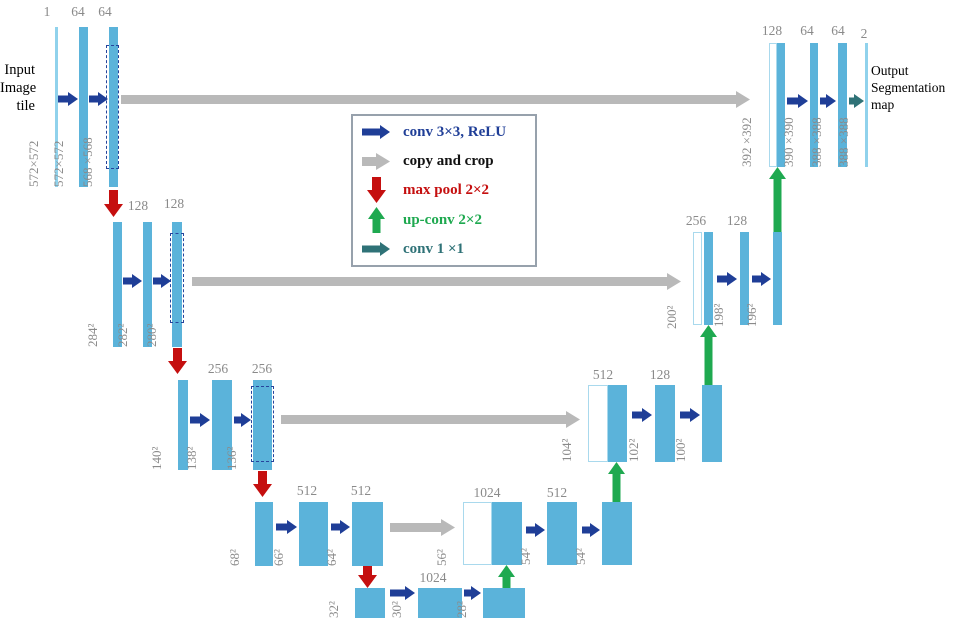 This screenshot has width=953, height=629. I want to click on dec2-upconv-bar, so click(708, 278).